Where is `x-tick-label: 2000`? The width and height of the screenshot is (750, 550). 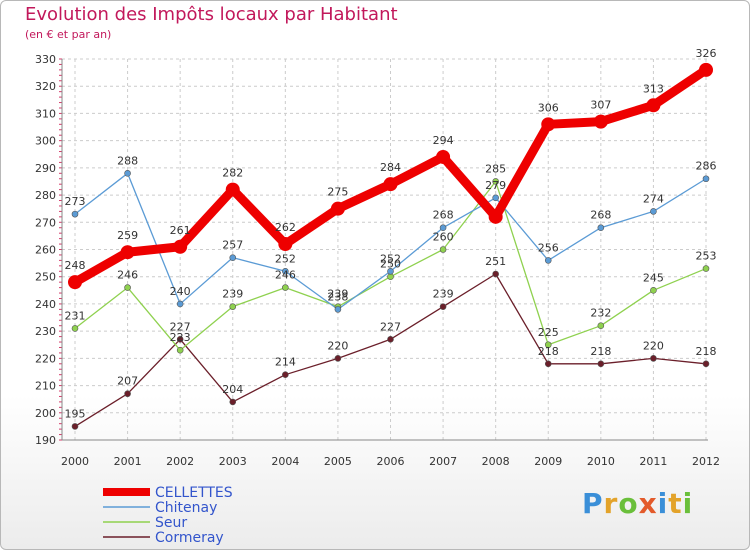 x-tick-label: 2000 is located at coordinates (75, 461).